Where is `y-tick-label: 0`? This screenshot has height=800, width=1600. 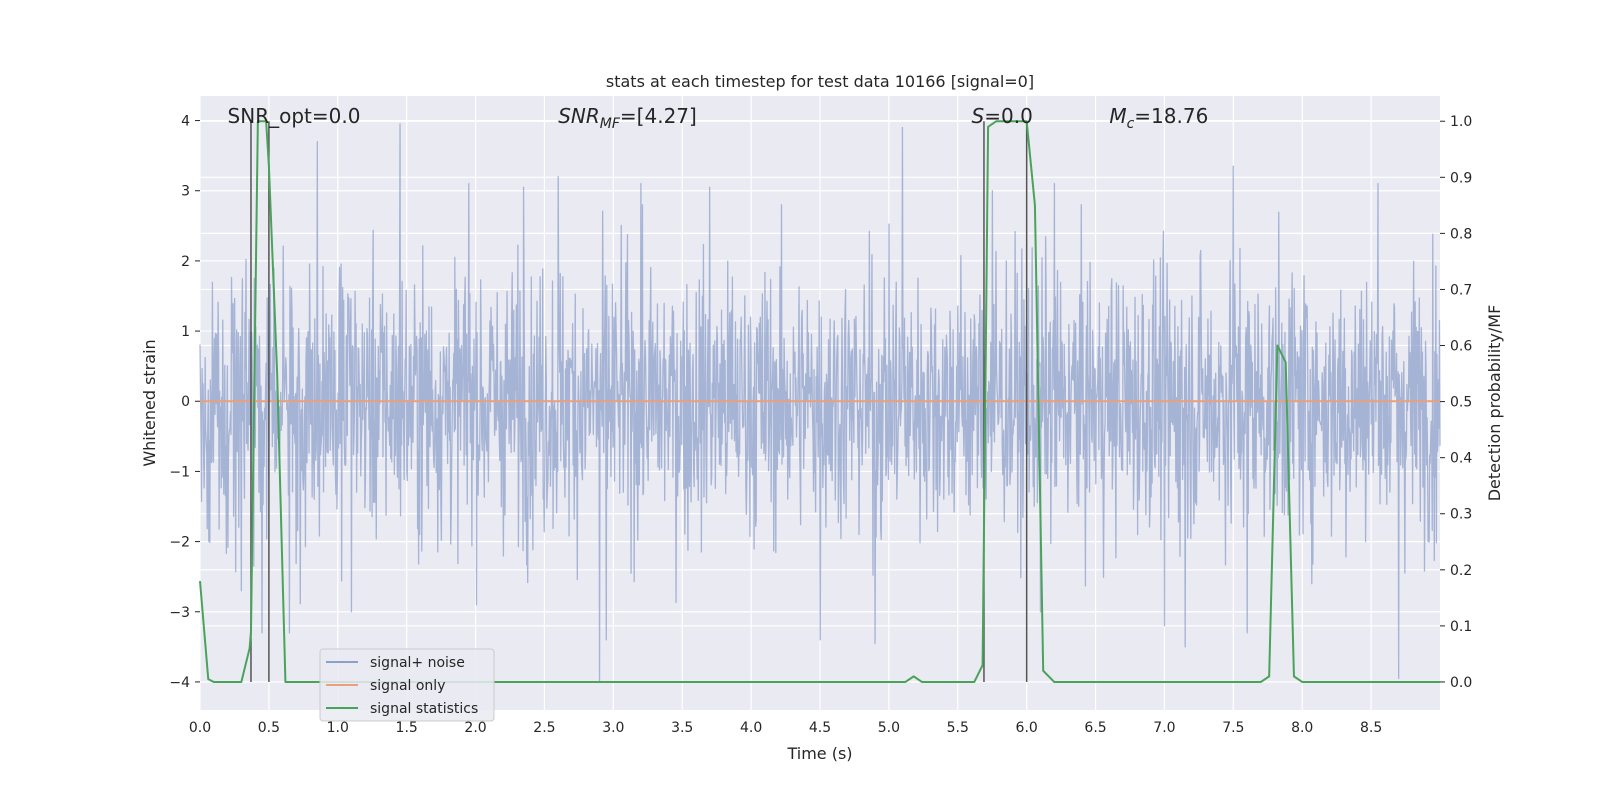 y-tick-label: 0 is located at coordinates (185, 402).